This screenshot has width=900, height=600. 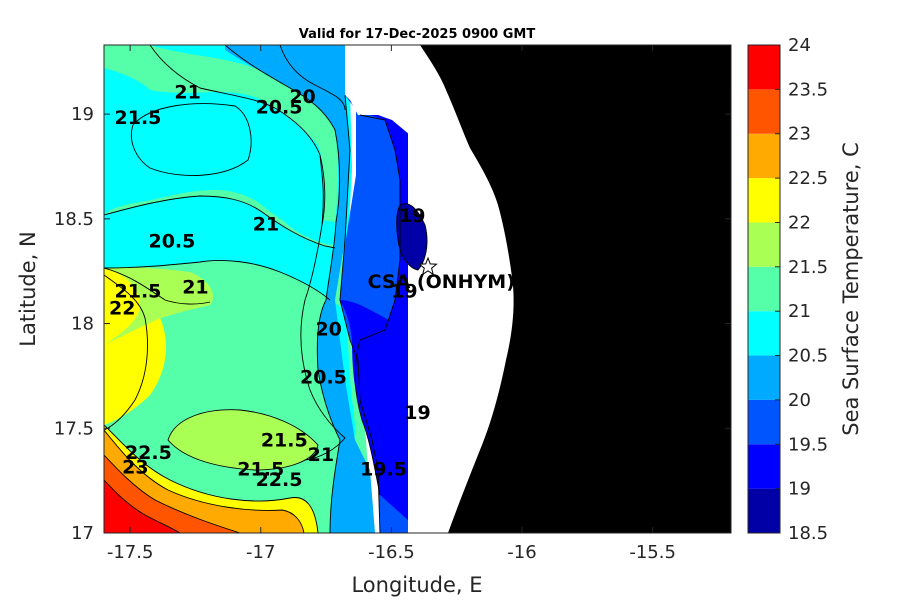 I want to click on sst-band-20-5-central, so click(x=219, y=248).